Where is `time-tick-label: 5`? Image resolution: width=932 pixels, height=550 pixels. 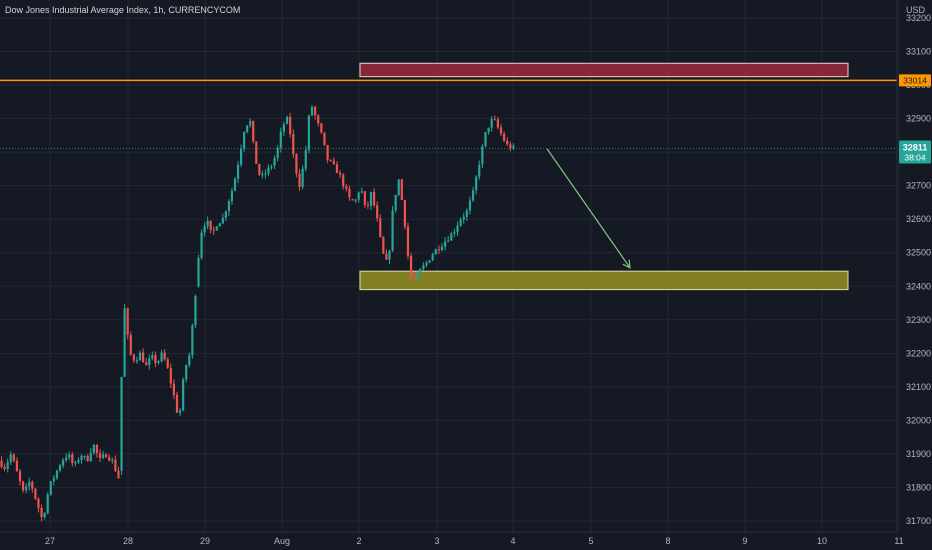 time-tick-label: 5 is located at coordinates (590, 541).